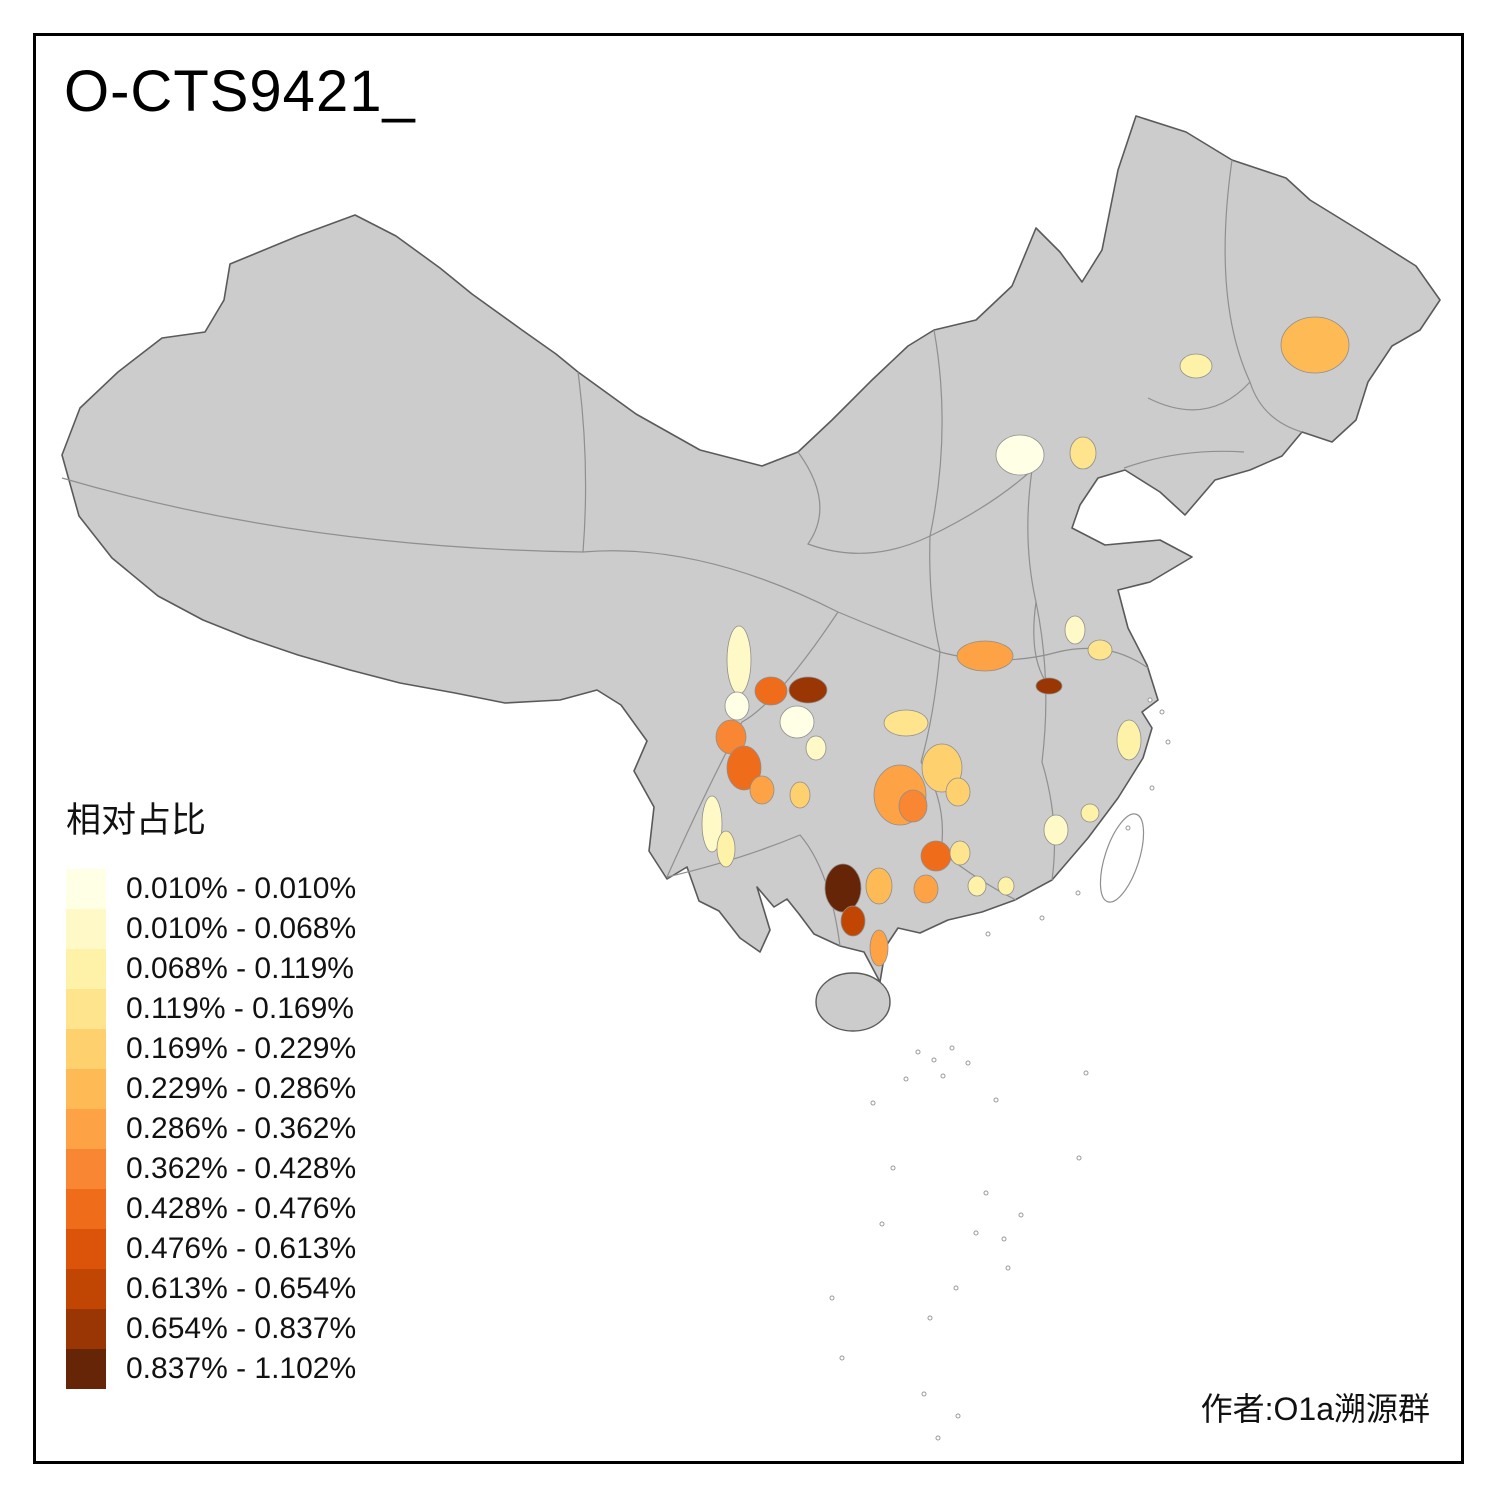 This screenshot has width=1500, height=1500. I want to click on legend-label: 0.068% - 0.119%, so click(240, 968).